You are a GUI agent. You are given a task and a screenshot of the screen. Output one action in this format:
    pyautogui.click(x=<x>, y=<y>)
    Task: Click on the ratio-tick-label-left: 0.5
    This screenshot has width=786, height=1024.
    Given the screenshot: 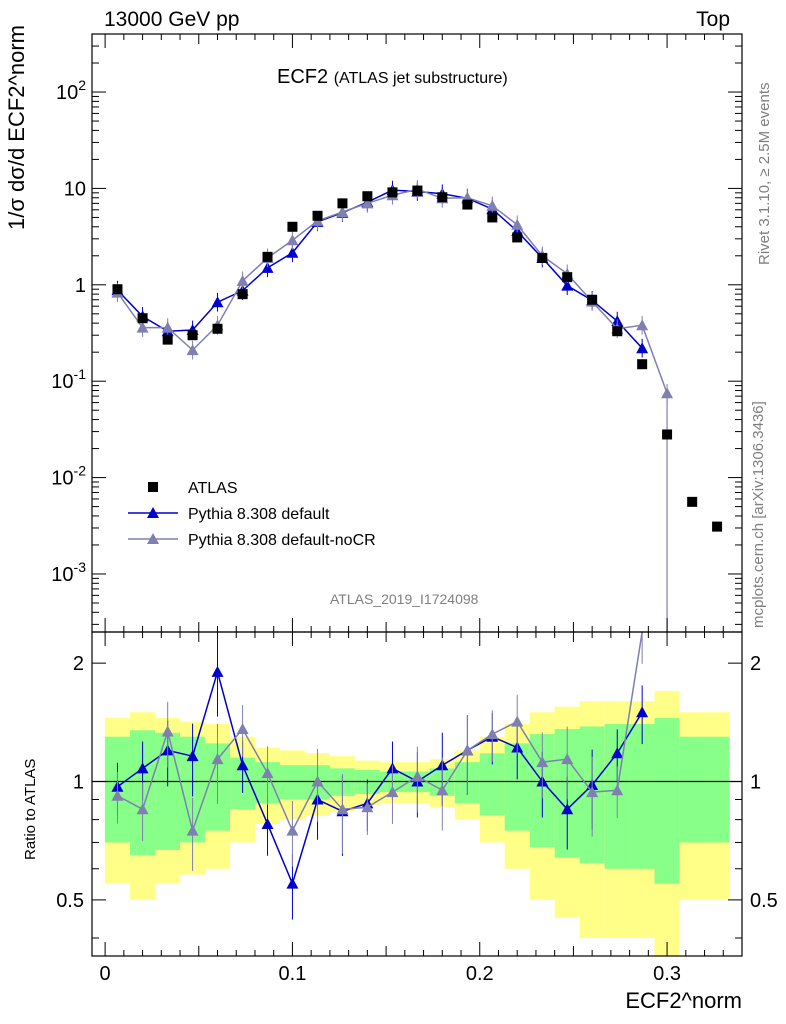 What is the action you would take?
    pyautogui.click(x=70, y=901)
    